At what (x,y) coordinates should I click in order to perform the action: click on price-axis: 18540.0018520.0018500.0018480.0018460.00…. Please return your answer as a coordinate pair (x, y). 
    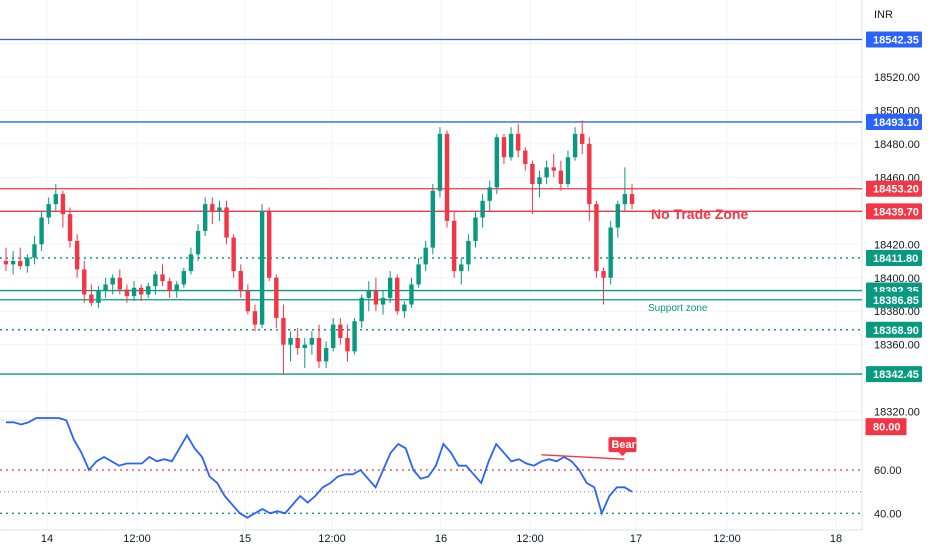
    Looking at the image, I should click on (893, 276).